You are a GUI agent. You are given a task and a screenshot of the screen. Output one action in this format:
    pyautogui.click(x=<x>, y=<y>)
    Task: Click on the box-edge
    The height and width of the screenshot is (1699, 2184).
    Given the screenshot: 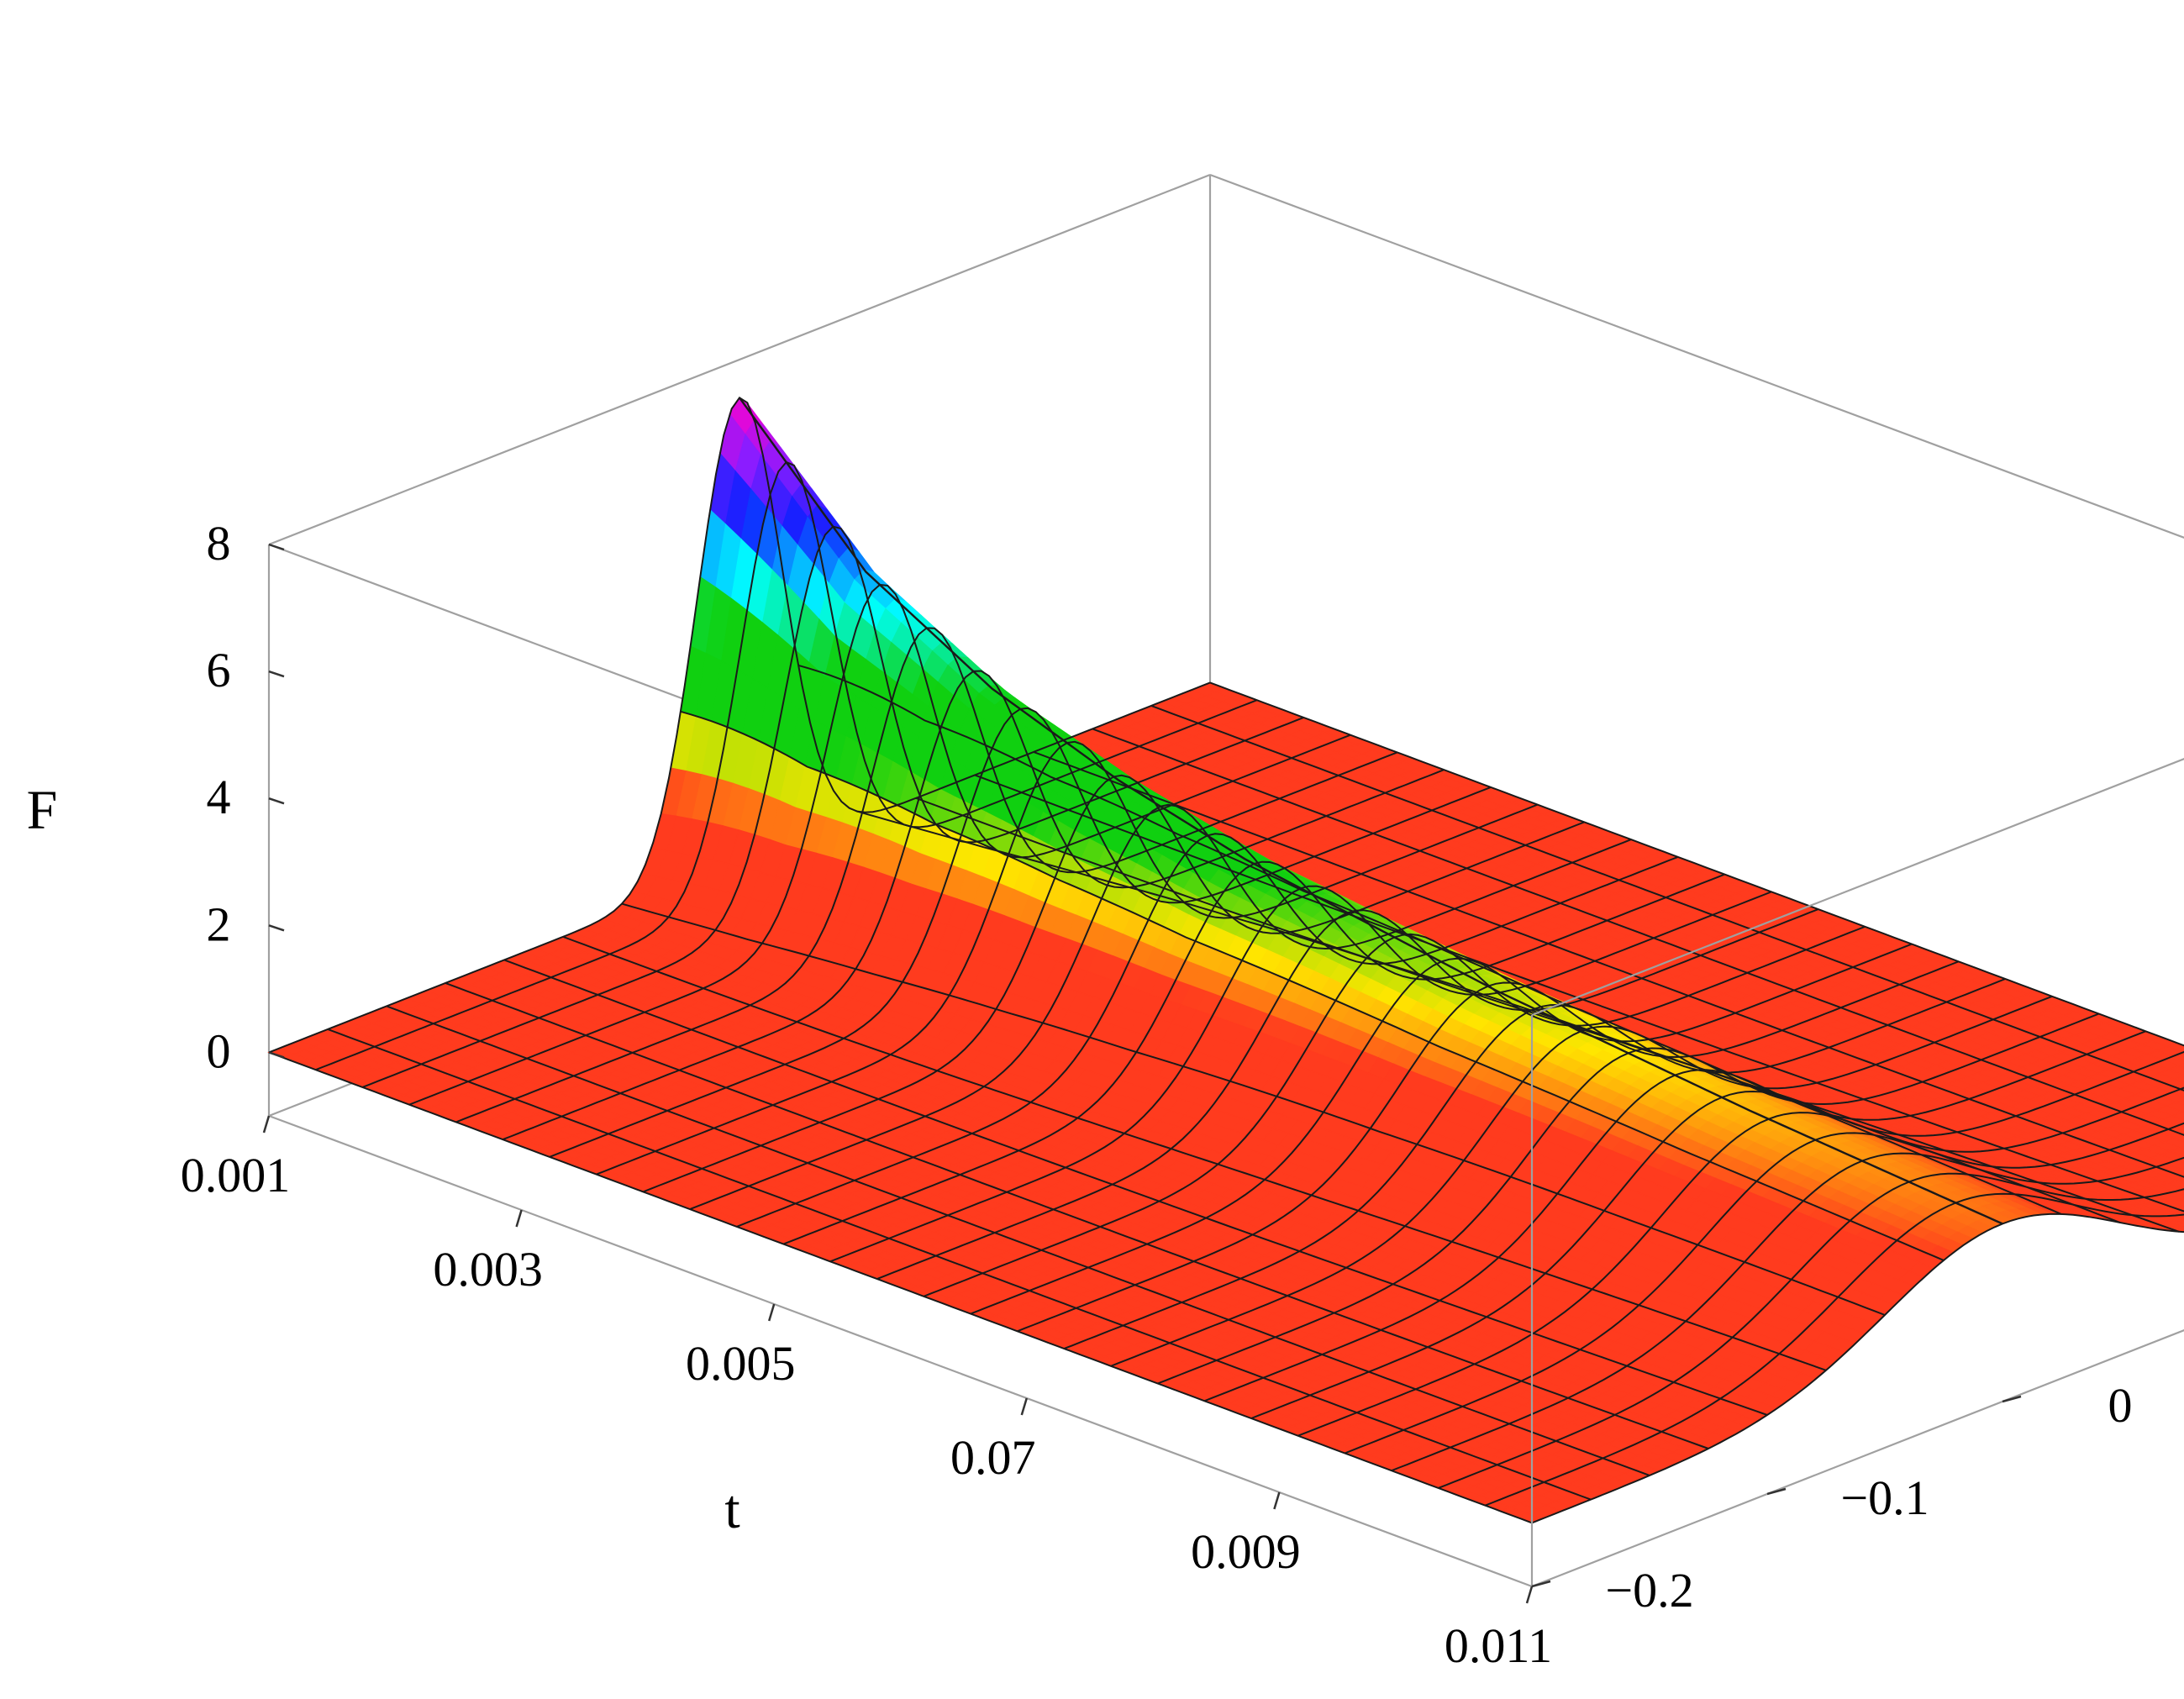 What is the action you would take?
    pyautogui.click(x=1697, y=410)
    